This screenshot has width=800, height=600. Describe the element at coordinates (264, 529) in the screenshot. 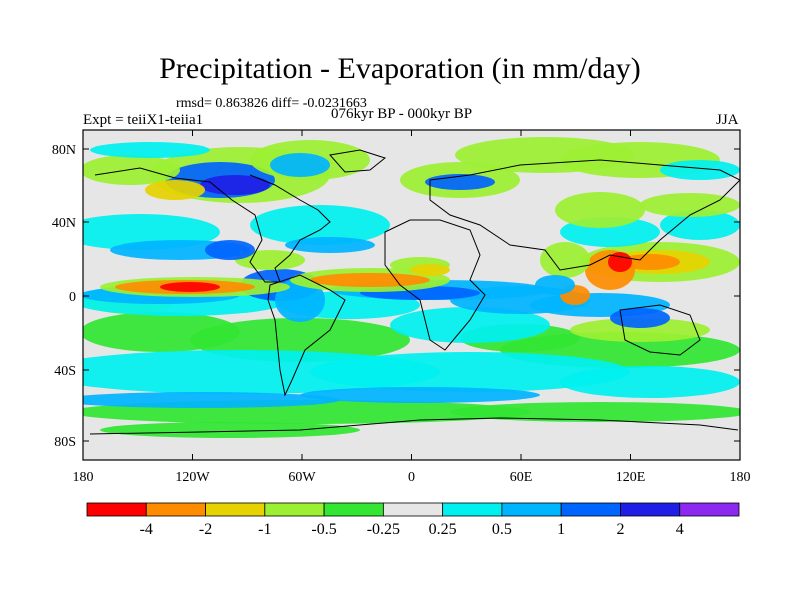

I see `colorbar-label: -1` at that location.